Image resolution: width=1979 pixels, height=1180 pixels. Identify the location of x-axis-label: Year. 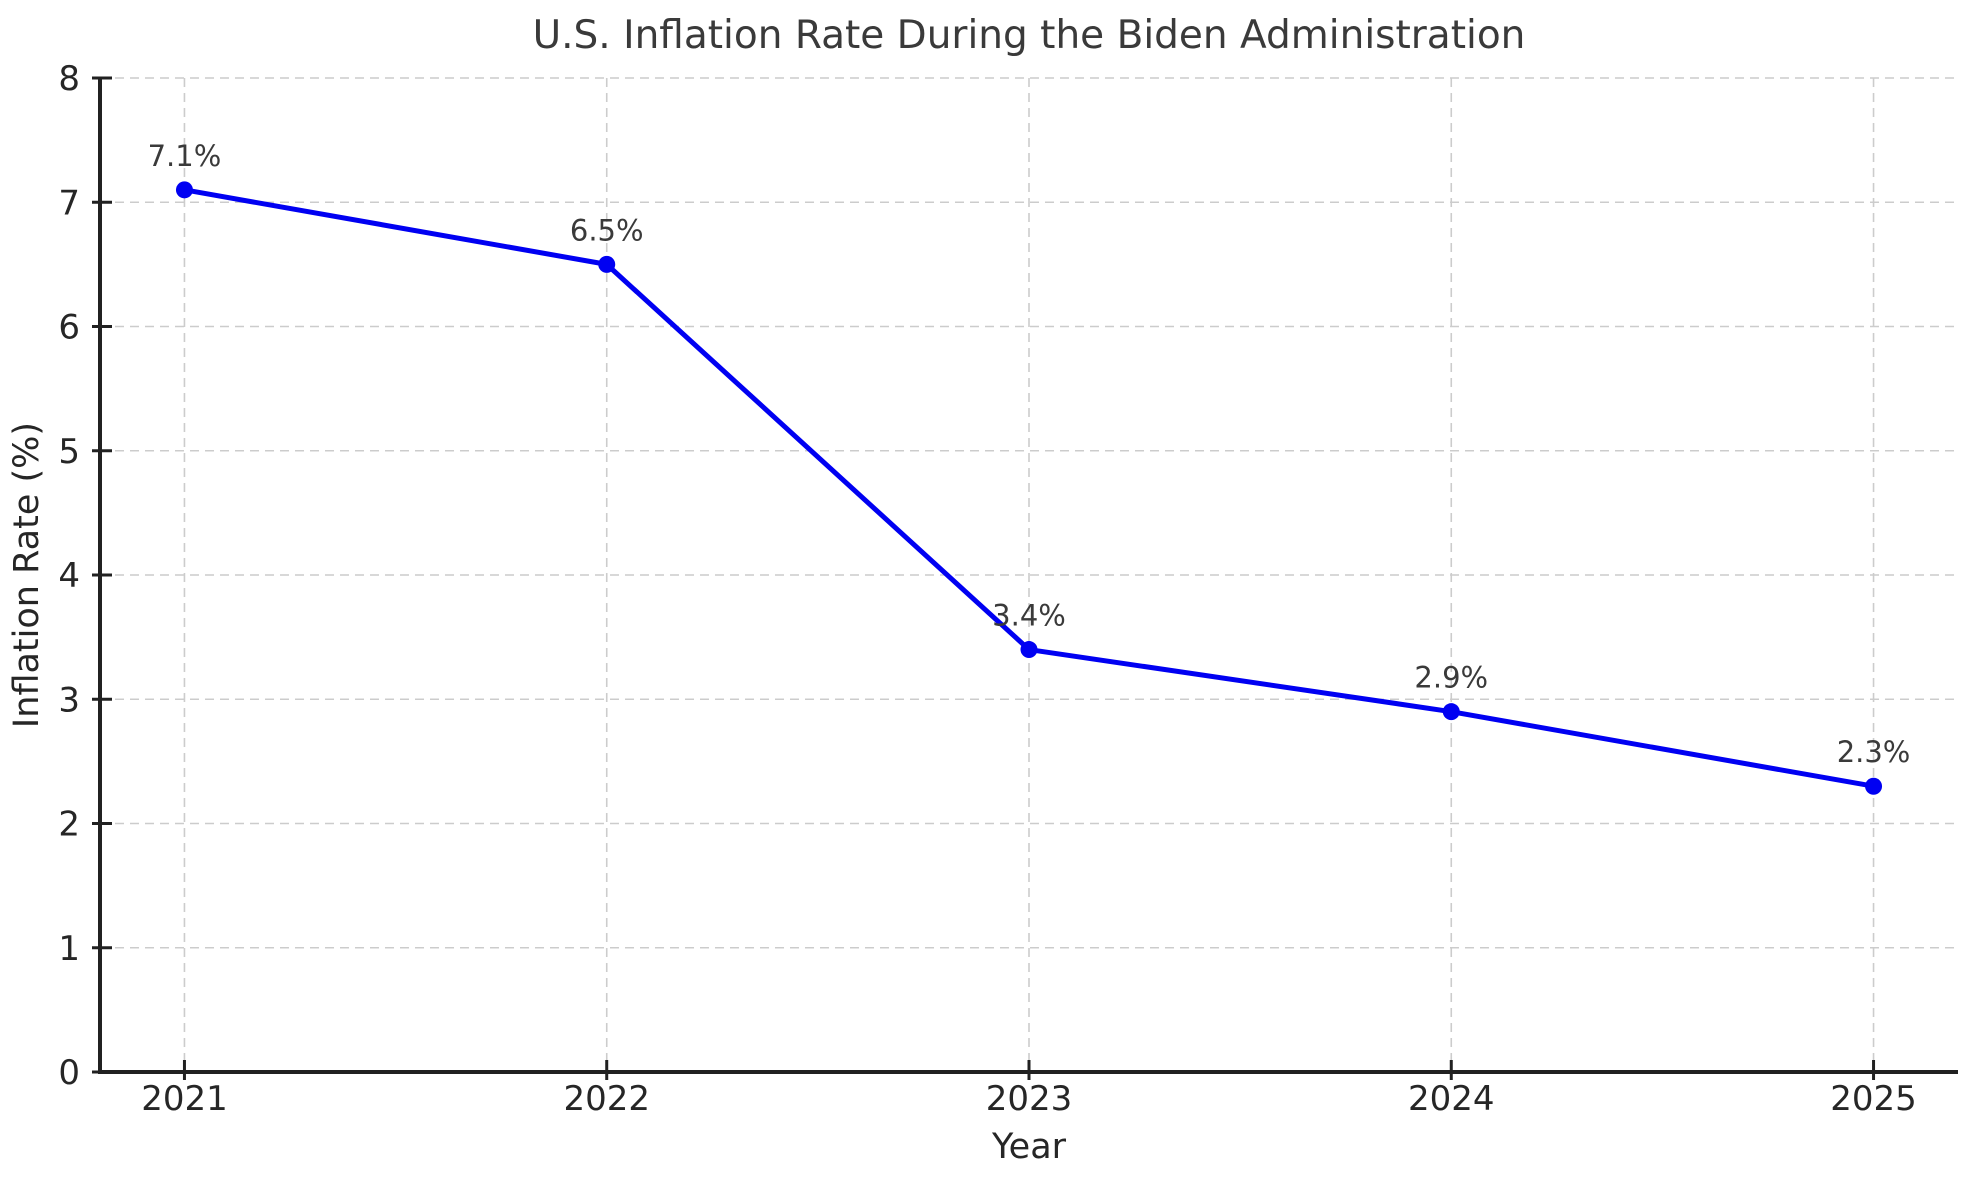
(1029, 1147).